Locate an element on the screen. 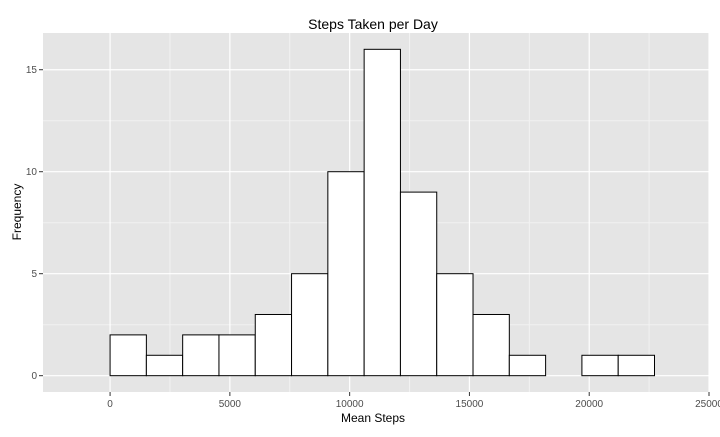 This screenshot has height=437, width=720. x-tick-label: 20000 is located at coordinates (589, 404).